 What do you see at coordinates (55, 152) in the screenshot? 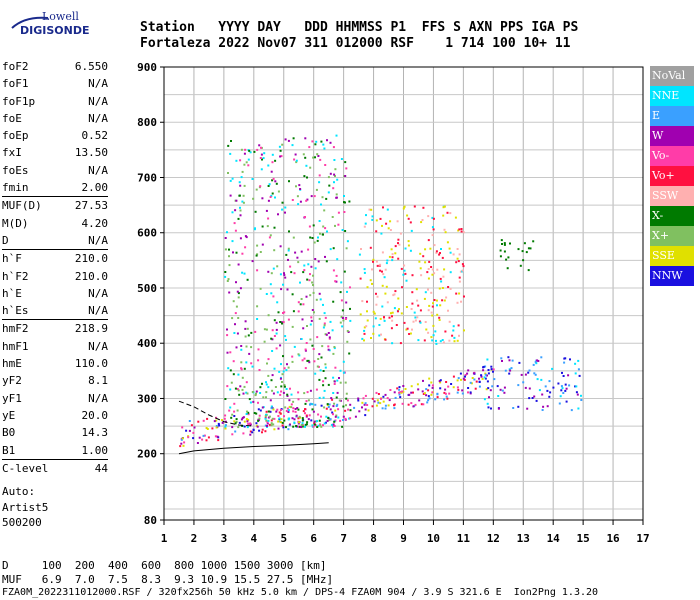
I see `param-row: fxI 13.50` at bounding box center [55, 152].